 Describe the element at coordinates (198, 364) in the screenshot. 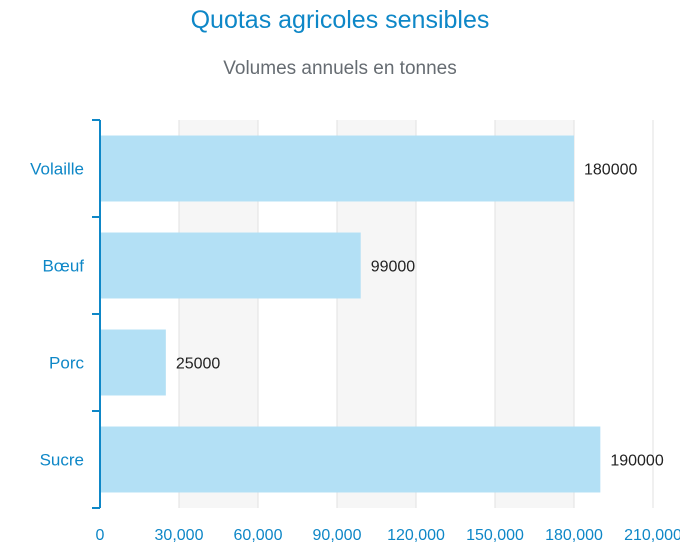

I see `data-label: 25000` at that location.